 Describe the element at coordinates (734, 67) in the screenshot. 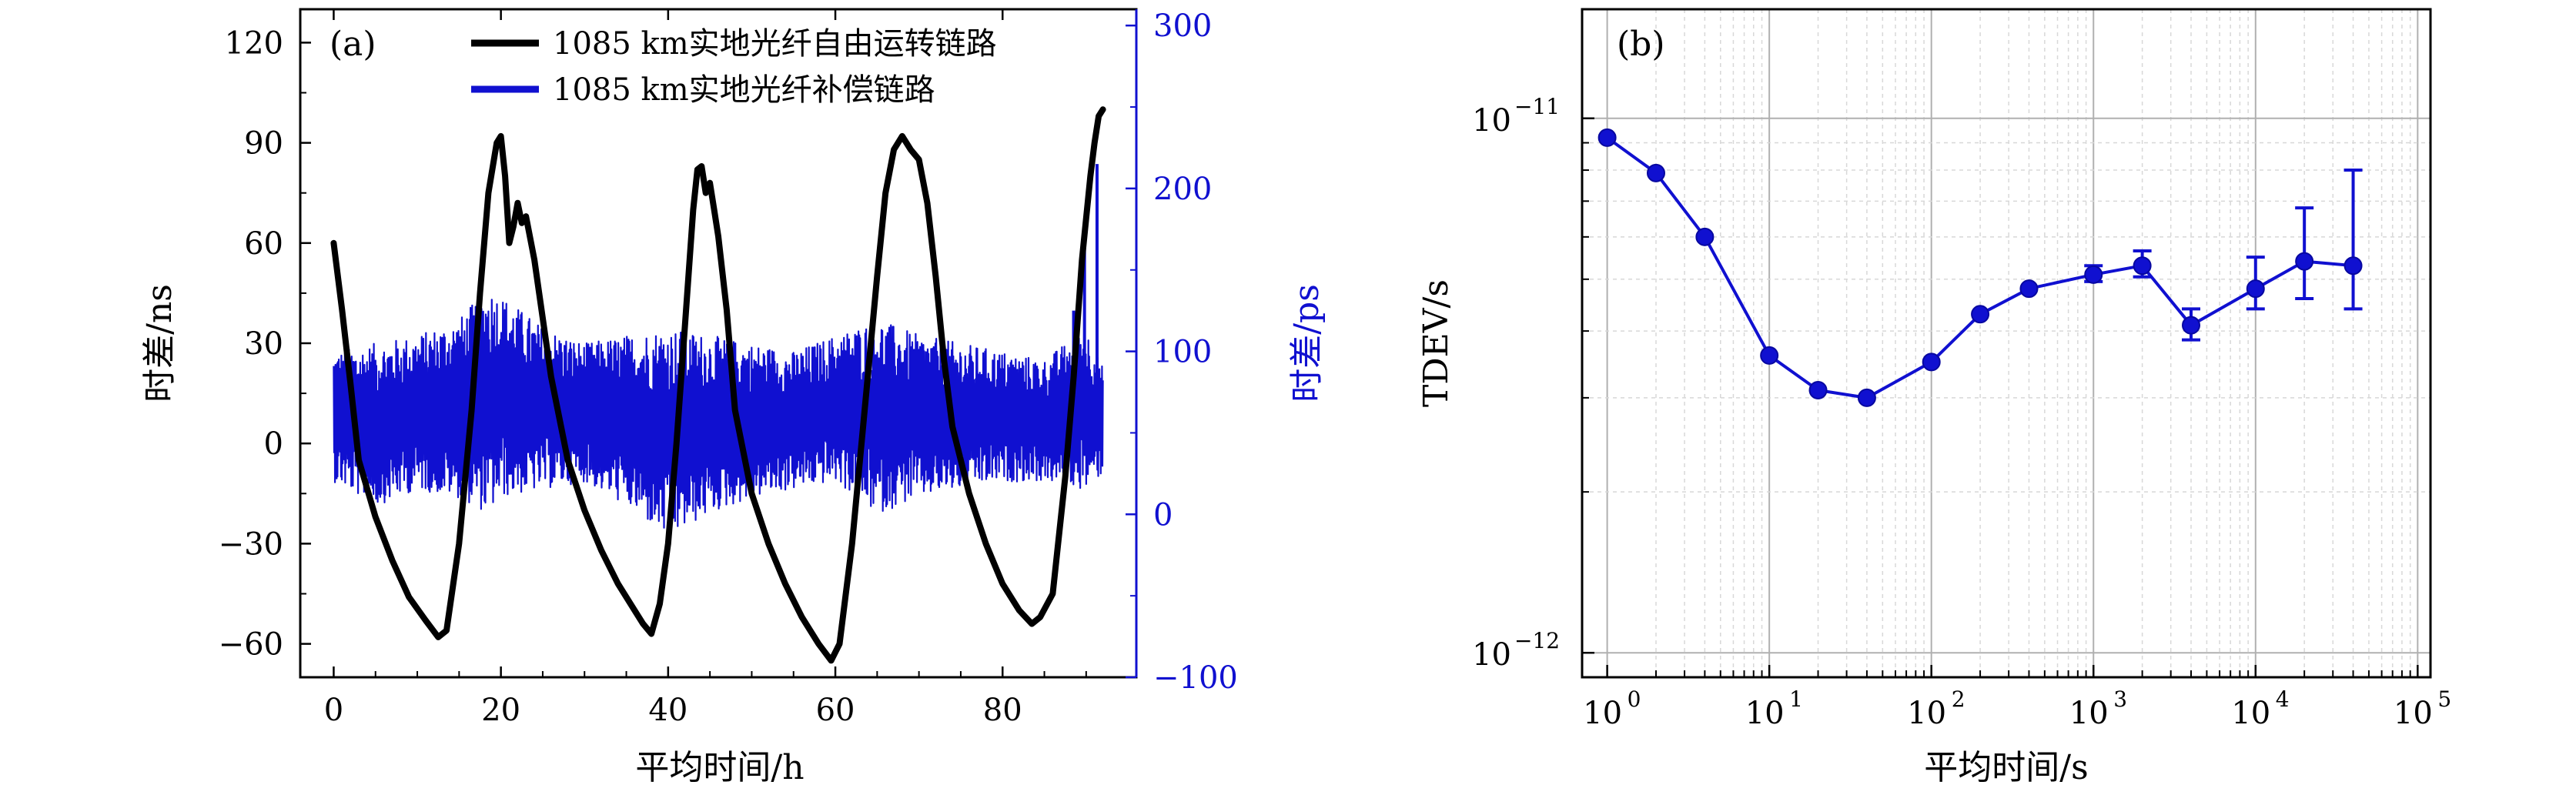

I see `panel-a-legend: 1085 km实地光纤自由运转链路 1085 km实地光纤补偿链路` at that location.